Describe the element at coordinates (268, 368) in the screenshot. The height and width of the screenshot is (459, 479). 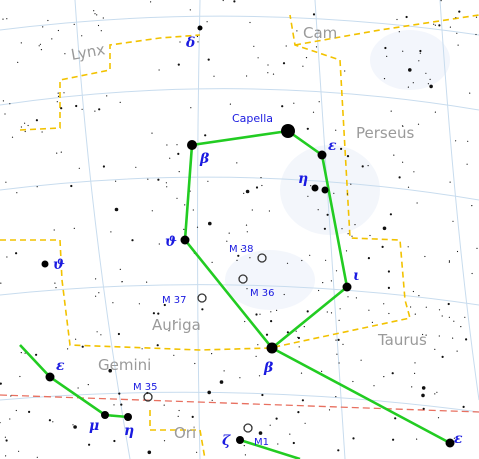
I see `star-label: β` at that location.